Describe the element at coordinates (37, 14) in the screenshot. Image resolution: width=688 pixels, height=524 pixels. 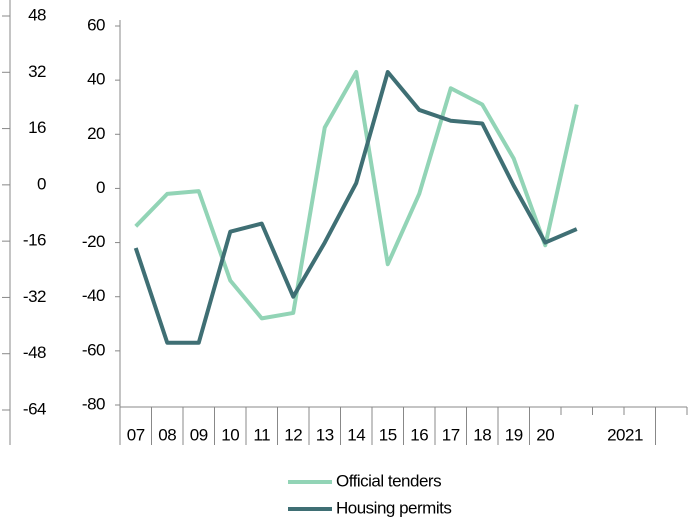
I see `y2-tick-label: 48` at that location.